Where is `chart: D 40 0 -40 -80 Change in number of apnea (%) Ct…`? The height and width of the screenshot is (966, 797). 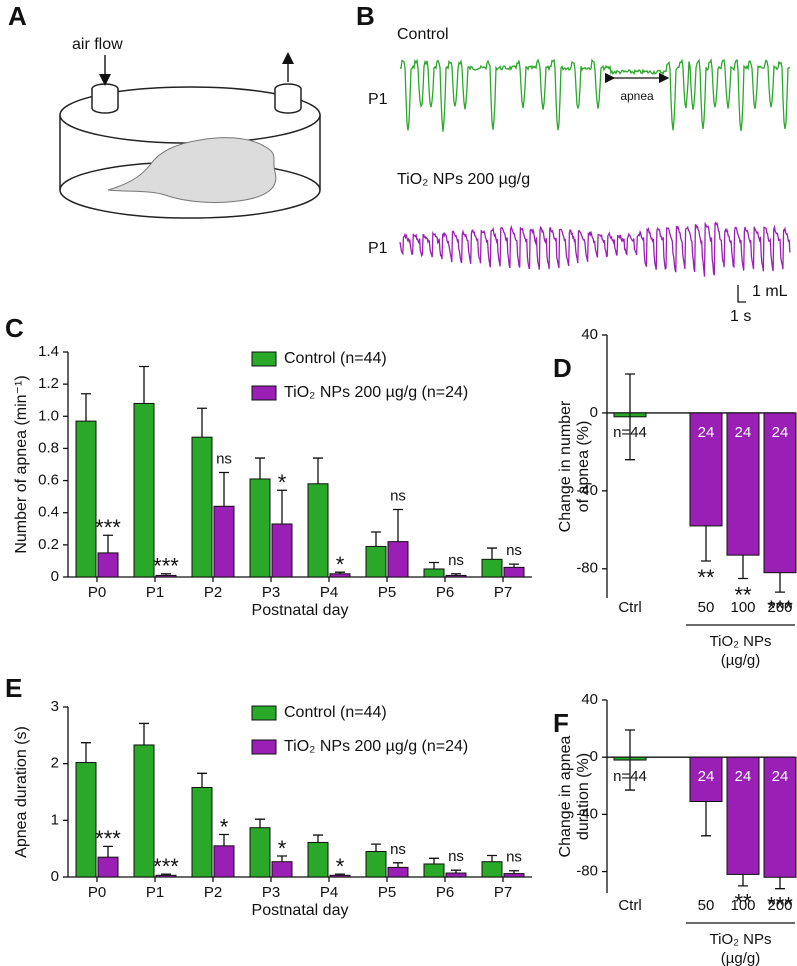 chart: D 40 0 -40 -80 Change in number of apnea (%) Ct… is located at coordinates (675, 497).